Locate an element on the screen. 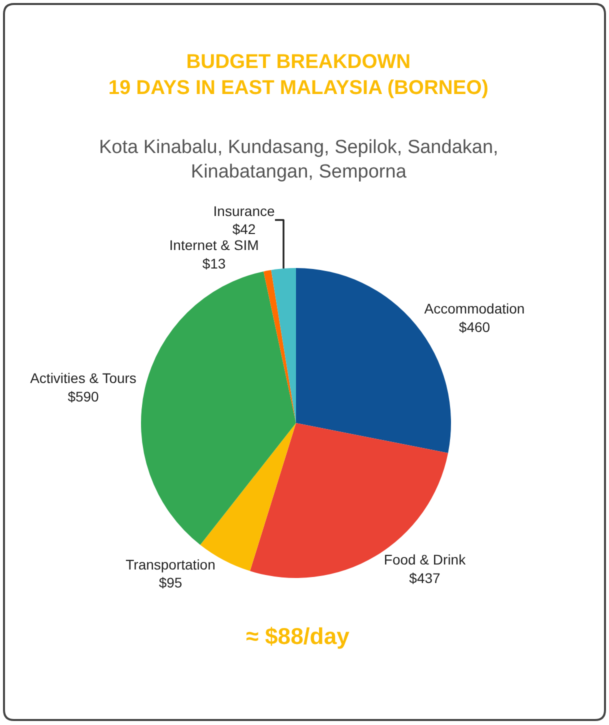 Image resolution: width=609 pixels, height=725 pixels. chart-title: BUDGET BREAKDOWN 19 DAYS IN EAST MALAYSIA (BORNEO) is located at coordinates (298, 75).